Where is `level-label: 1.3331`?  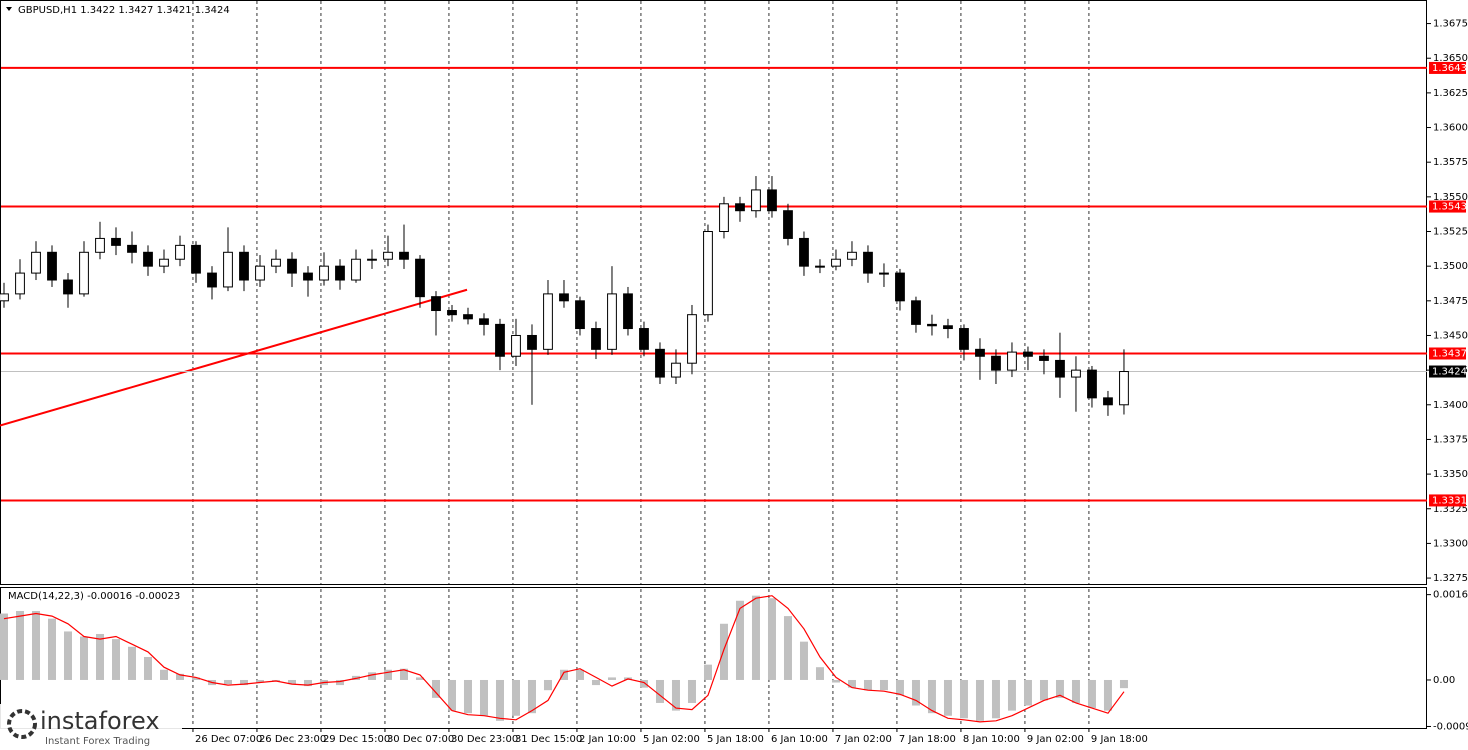
level-label: 1.3331 is located at coordinates (1449, 500).